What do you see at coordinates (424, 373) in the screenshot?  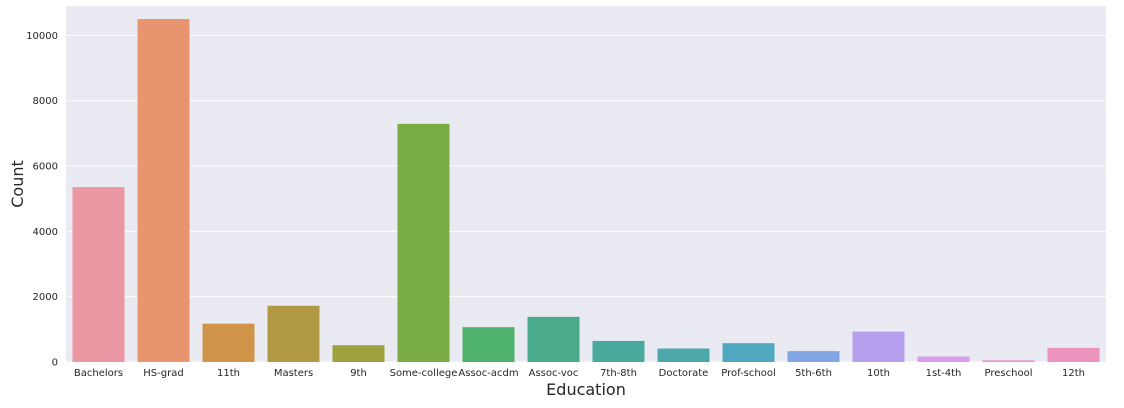 I see `x-tick-label: Some-college` at bounding box center [424, 373].